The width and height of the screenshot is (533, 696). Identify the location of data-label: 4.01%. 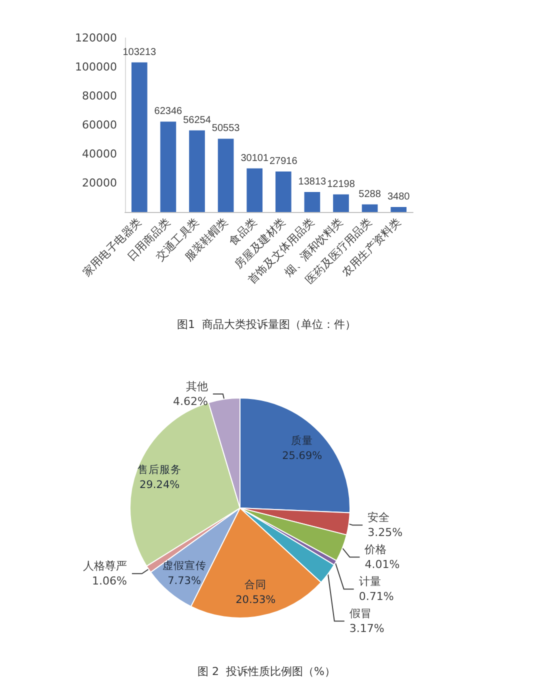
(382, 565).